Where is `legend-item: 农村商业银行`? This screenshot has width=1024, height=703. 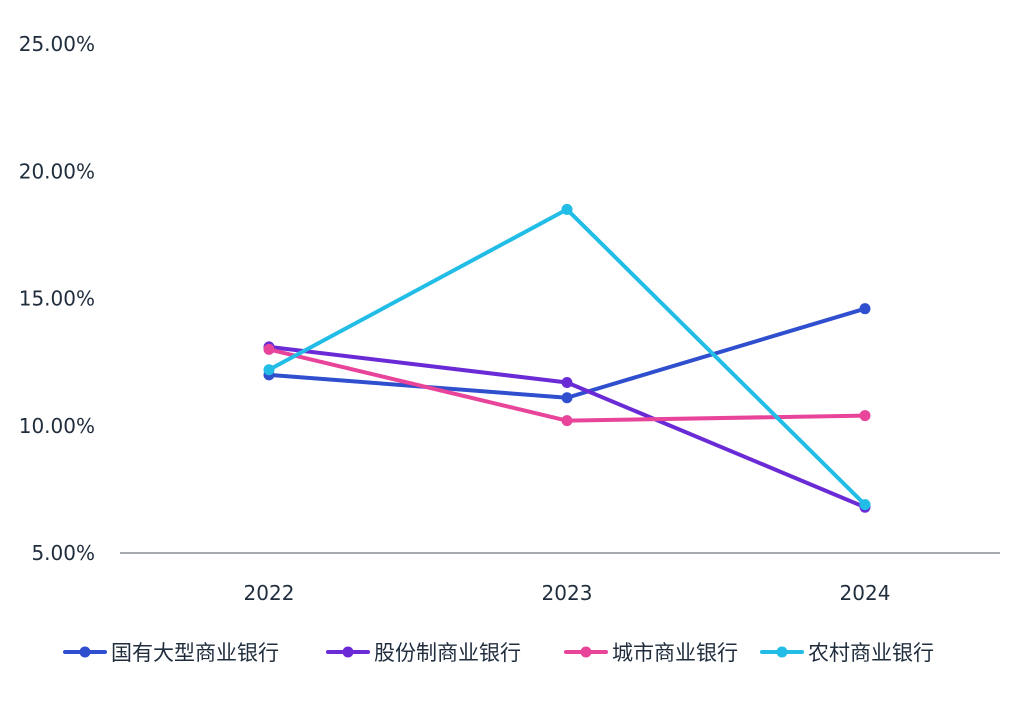 legend-item: 农村商业银行 is located at coordinates (847, 653).